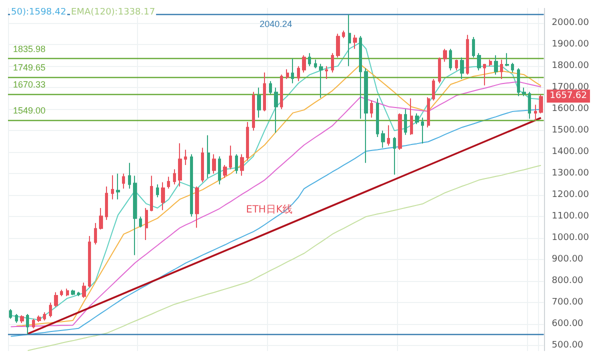  What do you see at coordinates (571, 152) in the screenshot?
I see `y-tick-label: 1400.00` at bounding box center [571, 152].